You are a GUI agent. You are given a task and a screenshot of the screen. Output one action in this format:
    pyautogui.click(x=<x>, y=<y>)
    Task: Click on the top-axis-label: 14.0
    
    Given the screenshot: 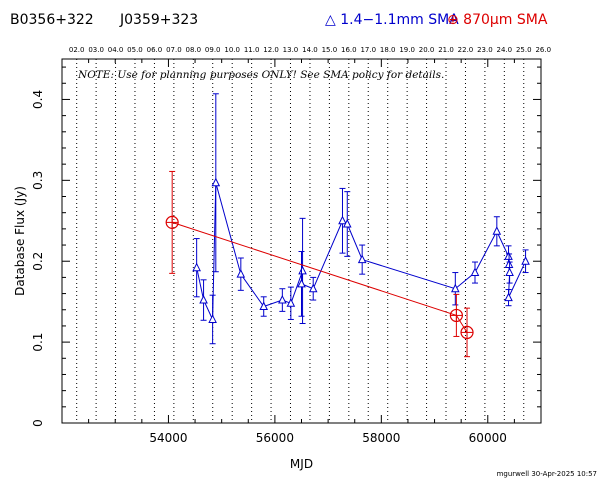 What is the action you would take?
    pyautogui.click(x=310, y=50)
    